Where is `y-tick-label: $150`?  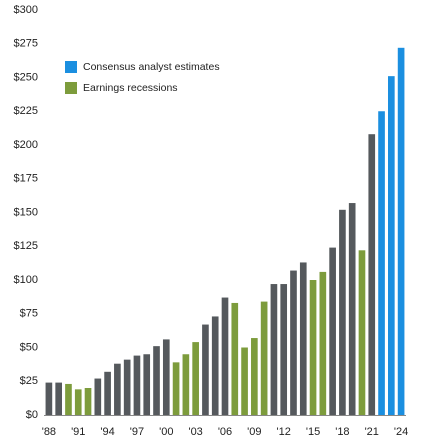 y-tick-label: $150 is located at coordinates (26, 212).